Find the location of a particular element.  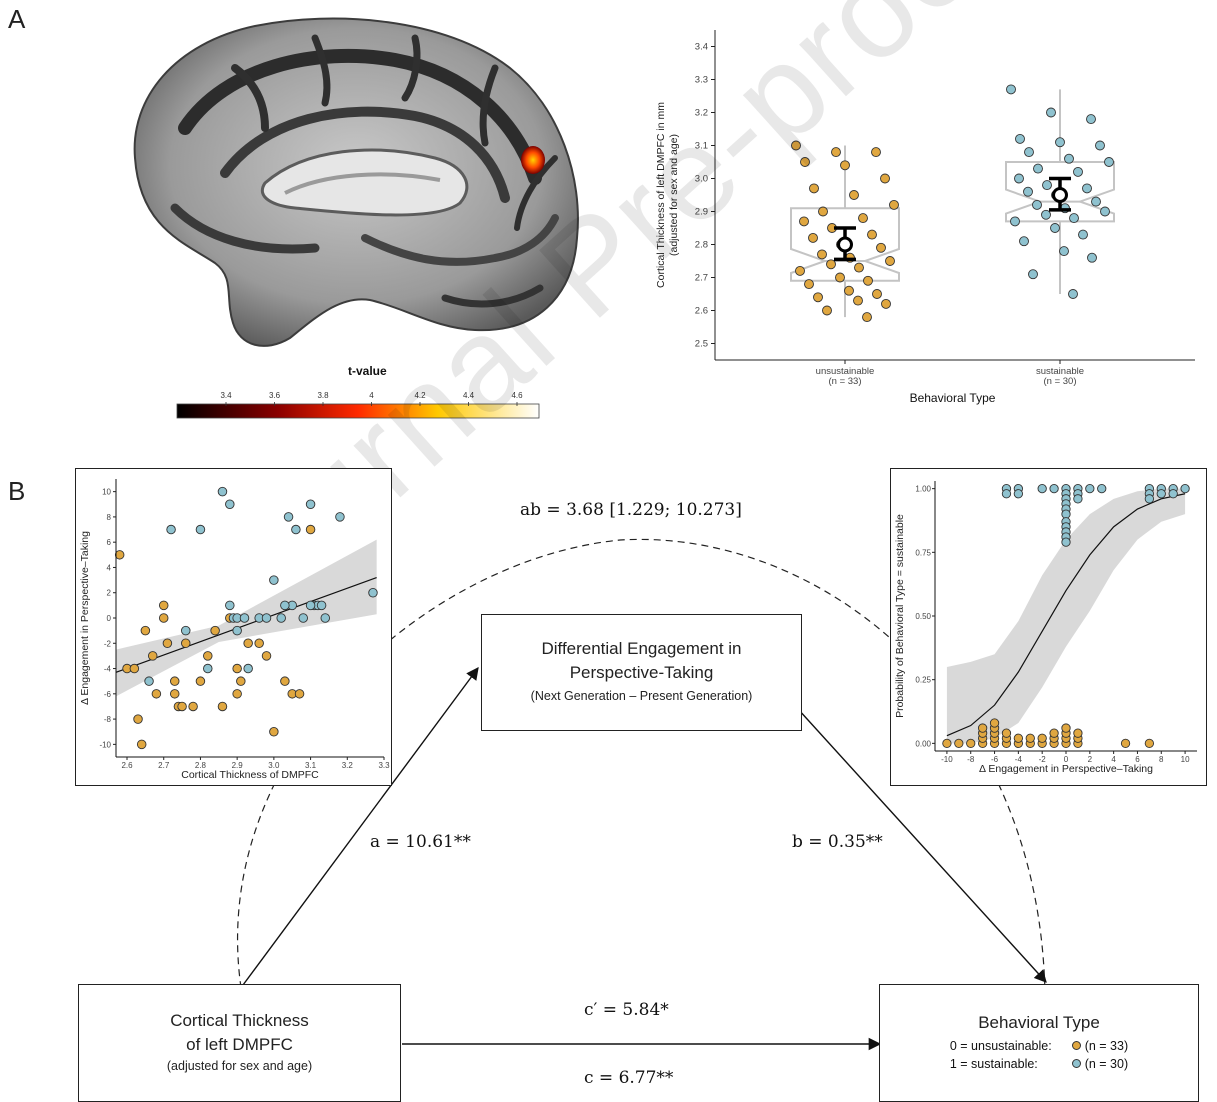

y-tick-label: 0.00 is located at coordinates (923, 743).